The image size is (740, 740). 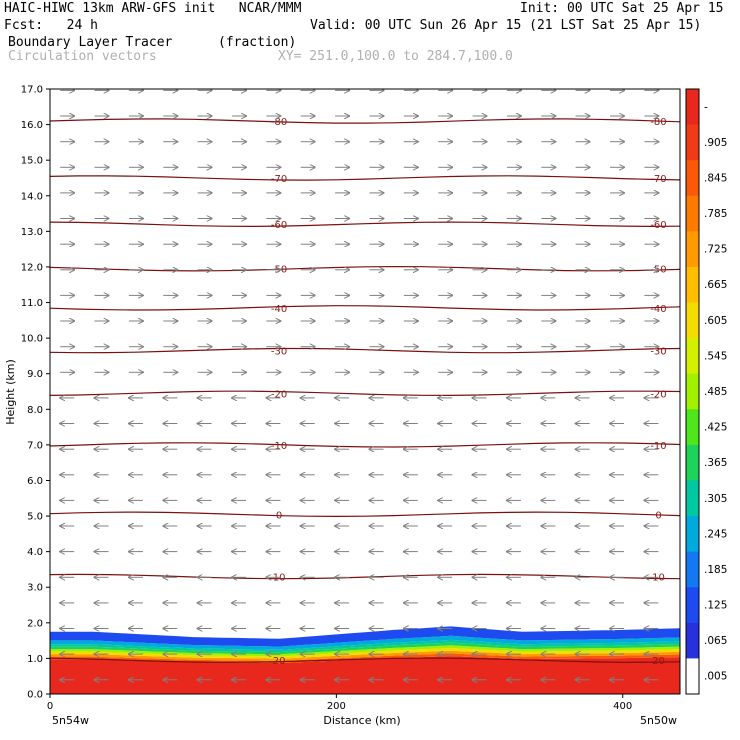 I want to click on y-tick-label: 6.0, so click(x=35, y=481).